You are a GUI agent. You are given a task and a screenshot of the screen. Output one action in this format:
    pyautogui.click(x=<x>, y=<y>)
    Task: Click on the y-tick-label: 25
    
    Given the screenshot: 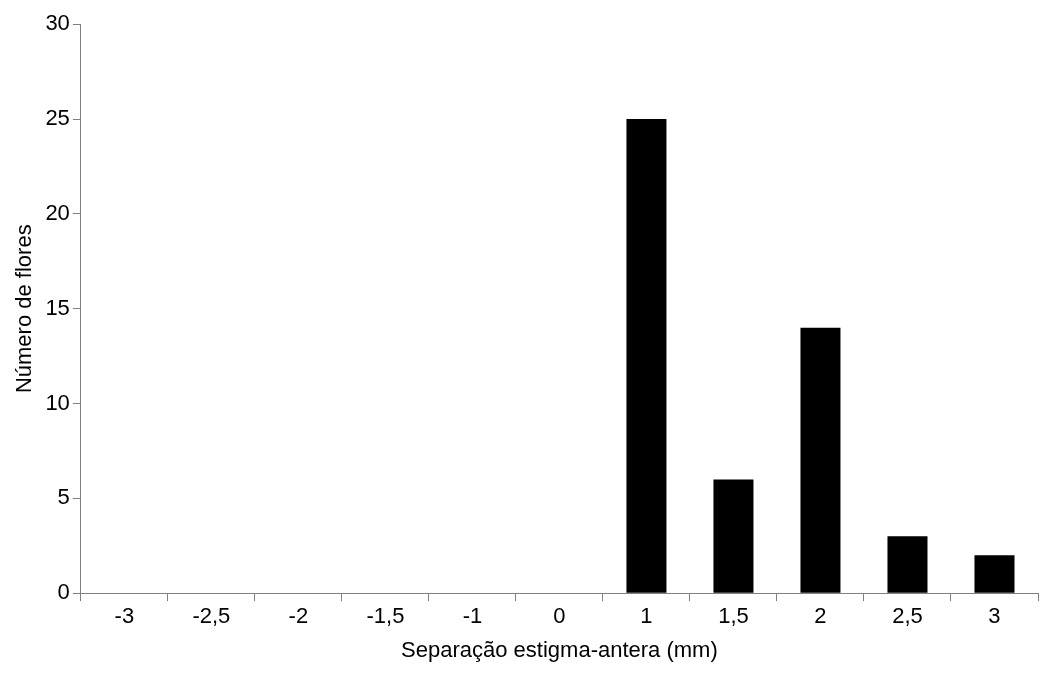 What is the action you would take?
    pyautogui.click(x=57, y=118)
    